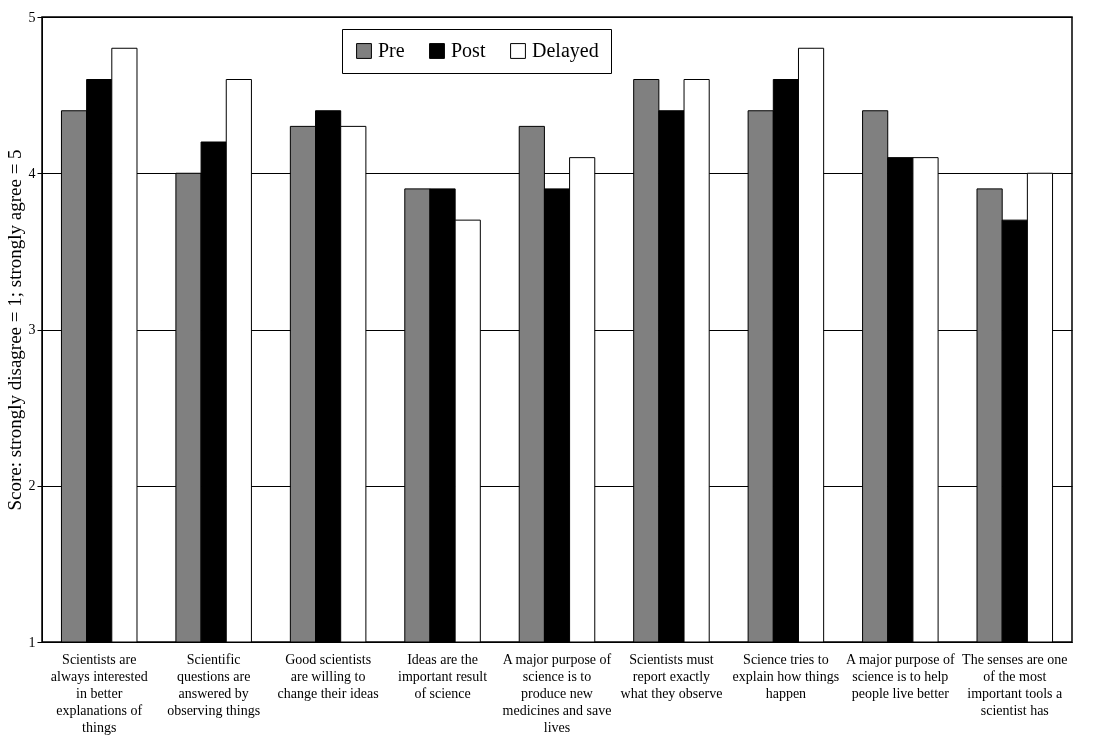 The height and width of the screenshot is (746, 1104). What do you see at coordinates (214, 684) in the screenshot?
I see `x-tick-label: Scientific questions are answered by observing things` at bounding box center [214, 684].